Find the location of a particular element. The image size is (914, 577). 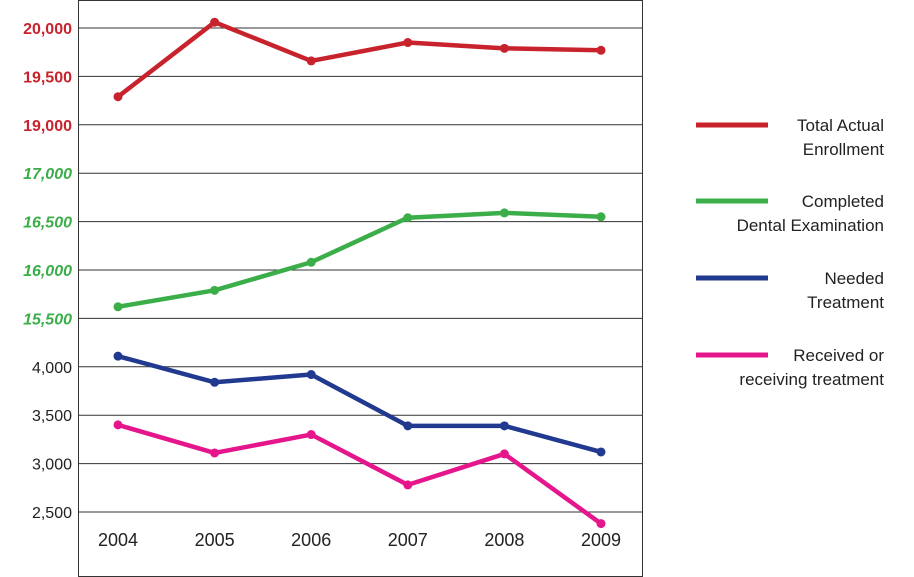

x-tick-label: 2006 is located at coordinates (311, 540).